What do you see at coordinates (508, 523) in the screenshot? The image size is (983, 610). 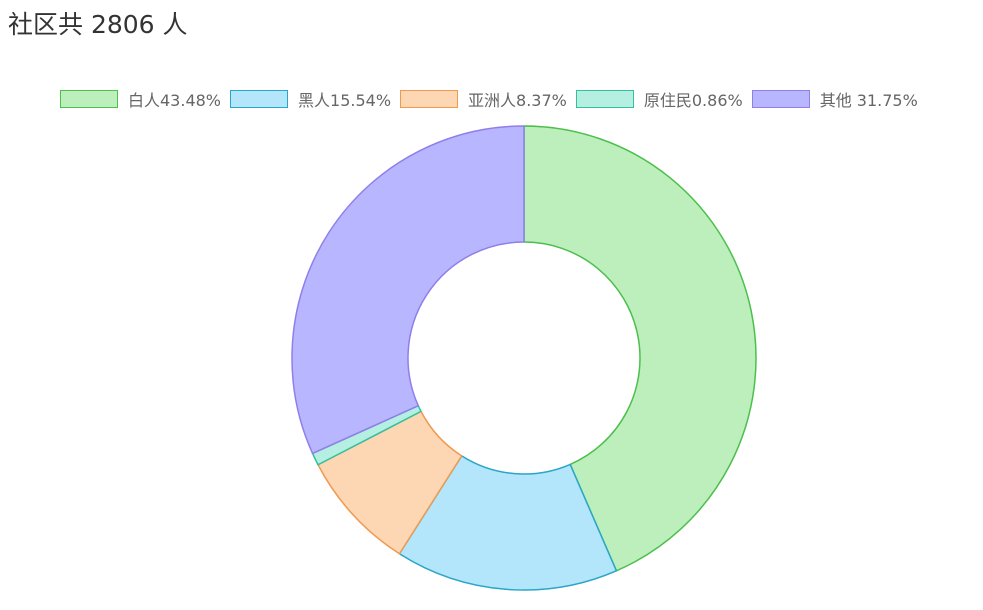 I see `donut-slice-black` at bounding box center [508, 523].